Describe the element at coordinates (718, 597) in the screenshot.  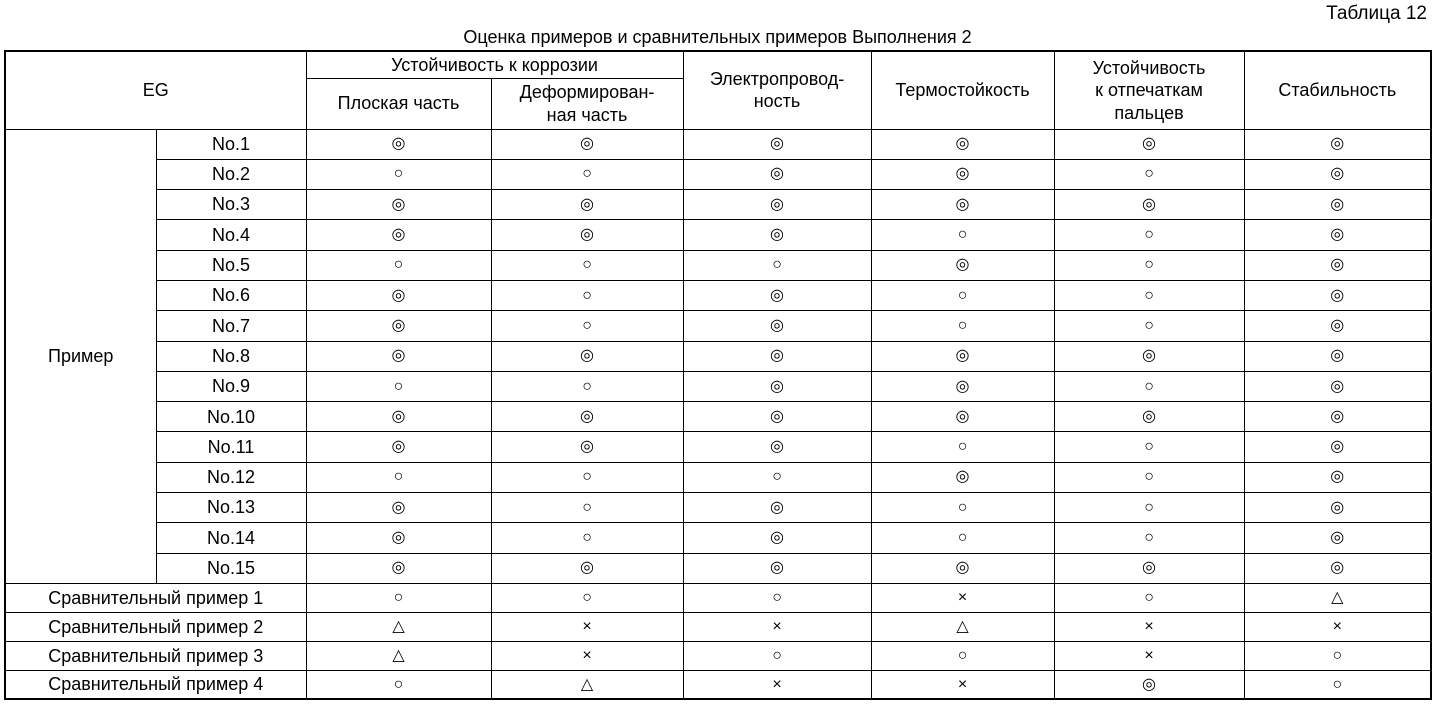
I see `comparative-row: Сравнительный пример 1 ○ ○ ○ × ○ △` at that location.